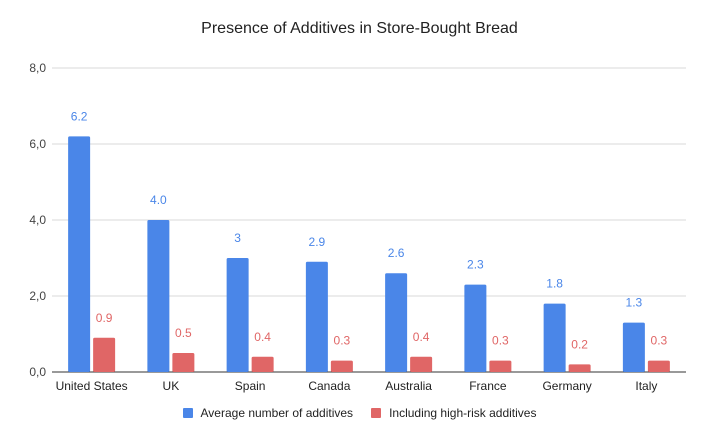  What do you see at coordinates (187, 413) in the screenshot?
I see `legend-swatch-average` at bounding box center [187, 413].